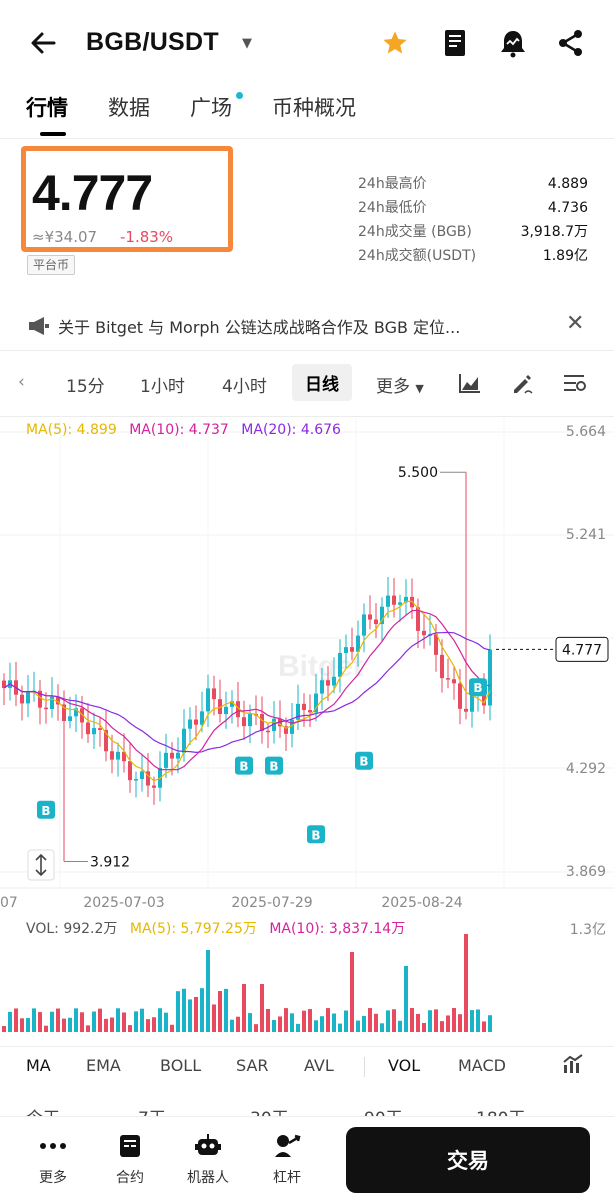 This screenshot has height=1200, width=614. Describe the element at coordinates (455, 43) in the screenshot. I see `notebook-icon` at that location.